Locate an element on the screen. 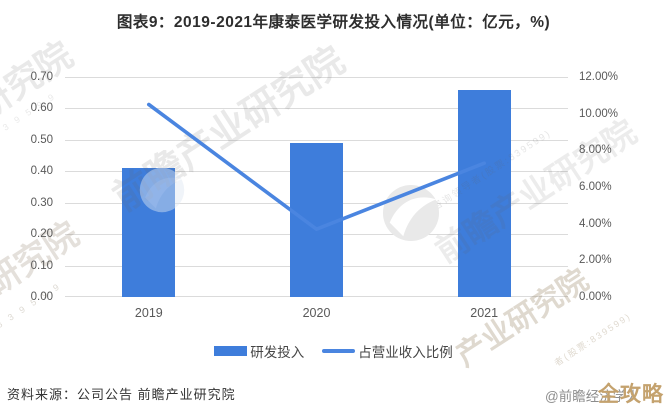 The height and width of the screenshot is (410, 667). legend-item-bar: 研发投入 is located at coordinates (259, 351).